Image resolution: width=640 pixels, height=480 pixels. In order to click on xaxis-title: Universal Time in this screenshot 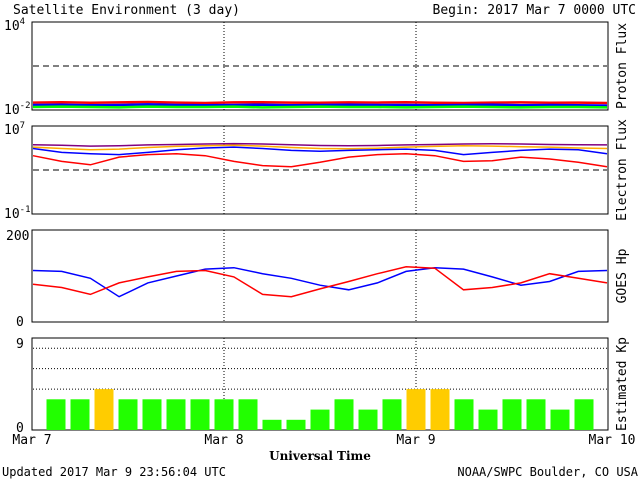, I will do `click(320, 456)`.